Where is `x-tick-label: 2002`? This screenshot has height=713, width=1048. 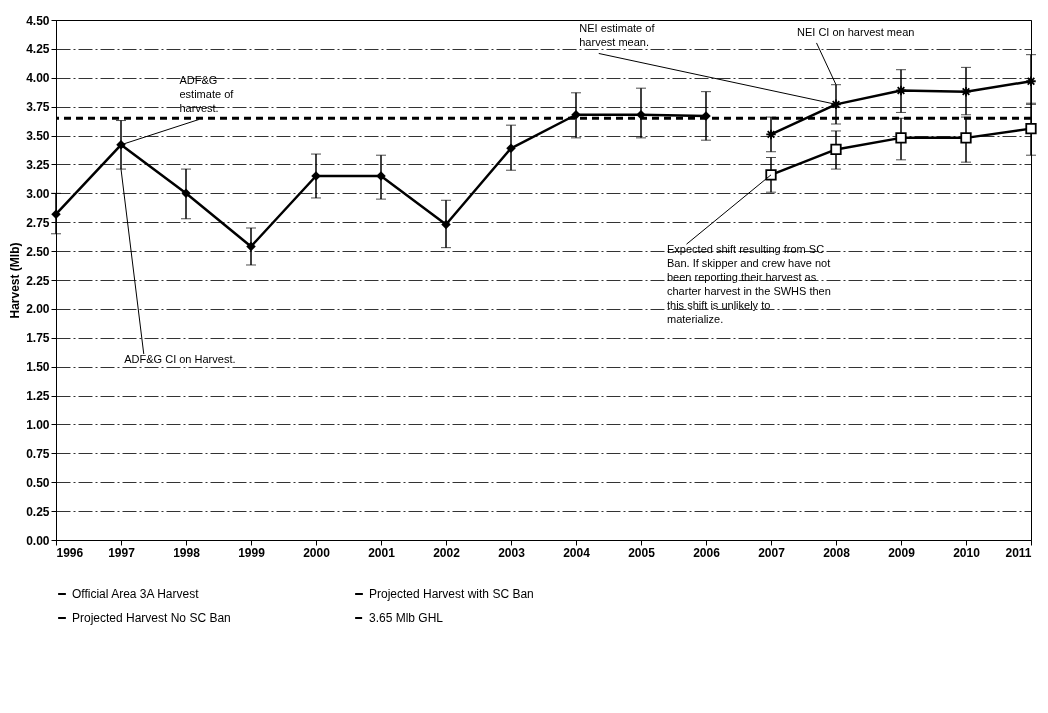
x-tick-label: 2002 is located at coordinates (447, 552).